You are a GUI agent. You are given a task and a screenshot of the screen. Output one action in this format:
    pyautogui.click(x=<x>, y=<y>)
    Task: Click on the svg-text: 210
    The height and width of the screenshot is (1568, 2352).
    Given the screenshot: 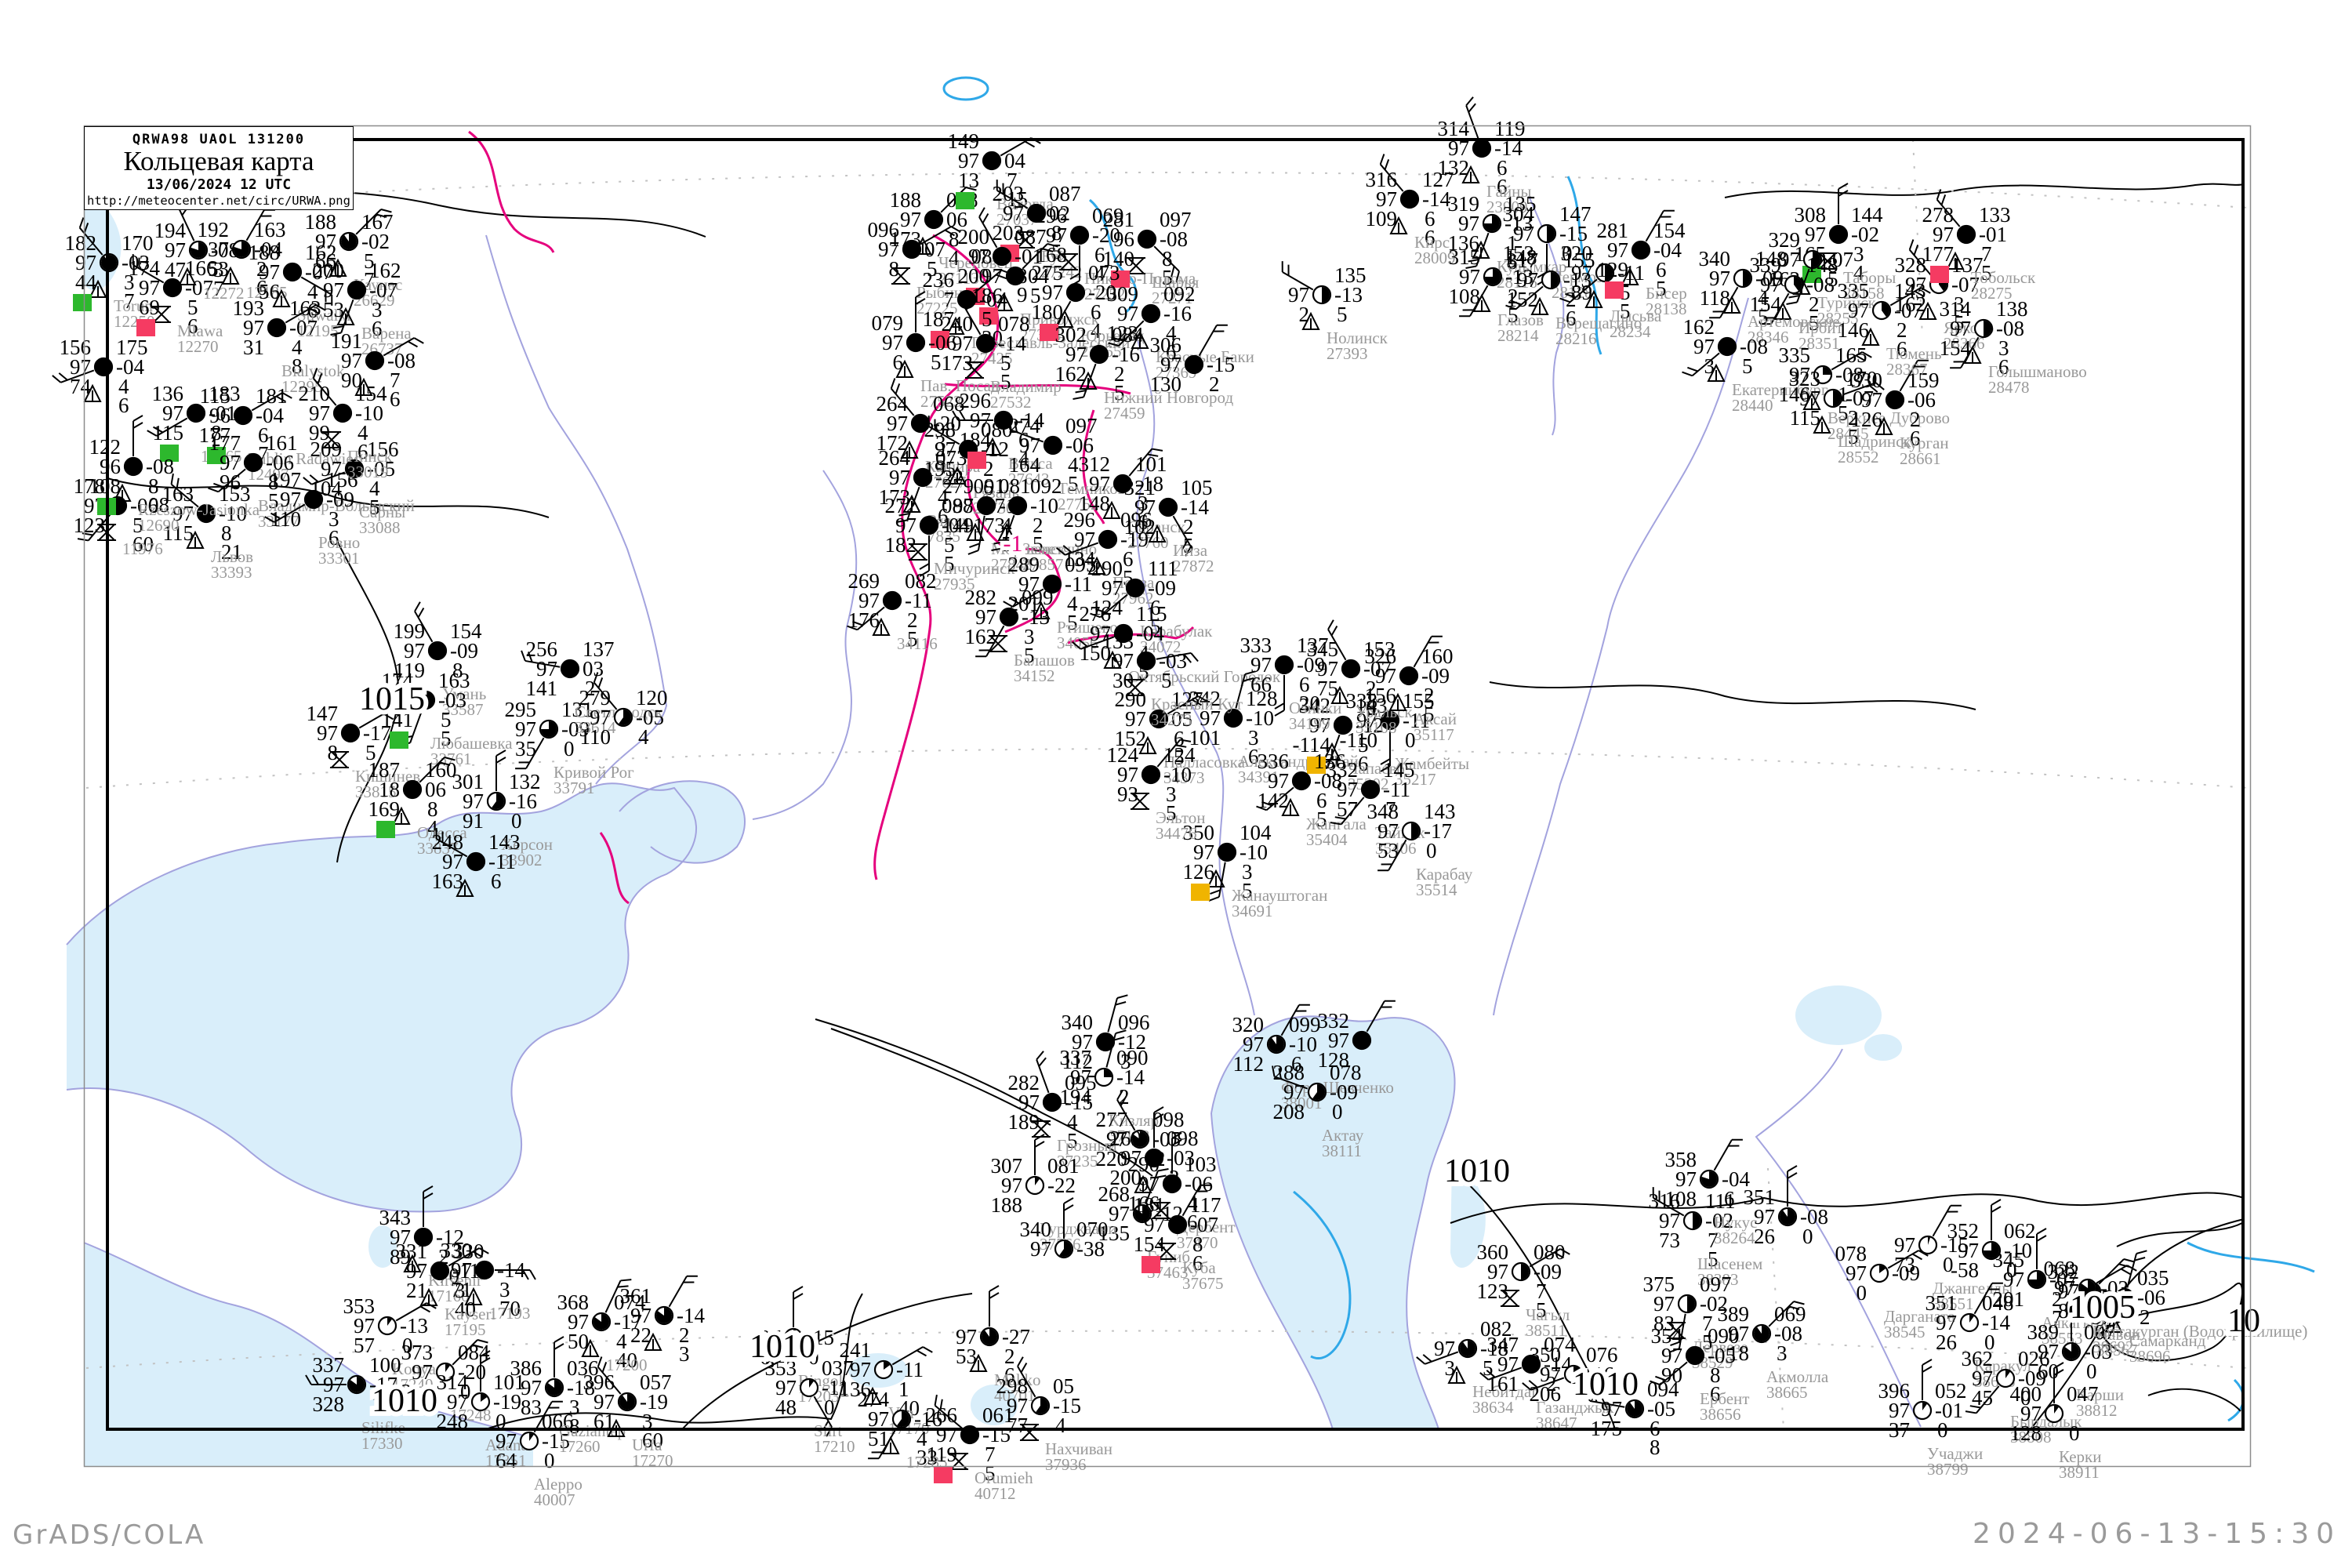 What is the action you would take?
    pyautogui.click(x=315, y=393)
    